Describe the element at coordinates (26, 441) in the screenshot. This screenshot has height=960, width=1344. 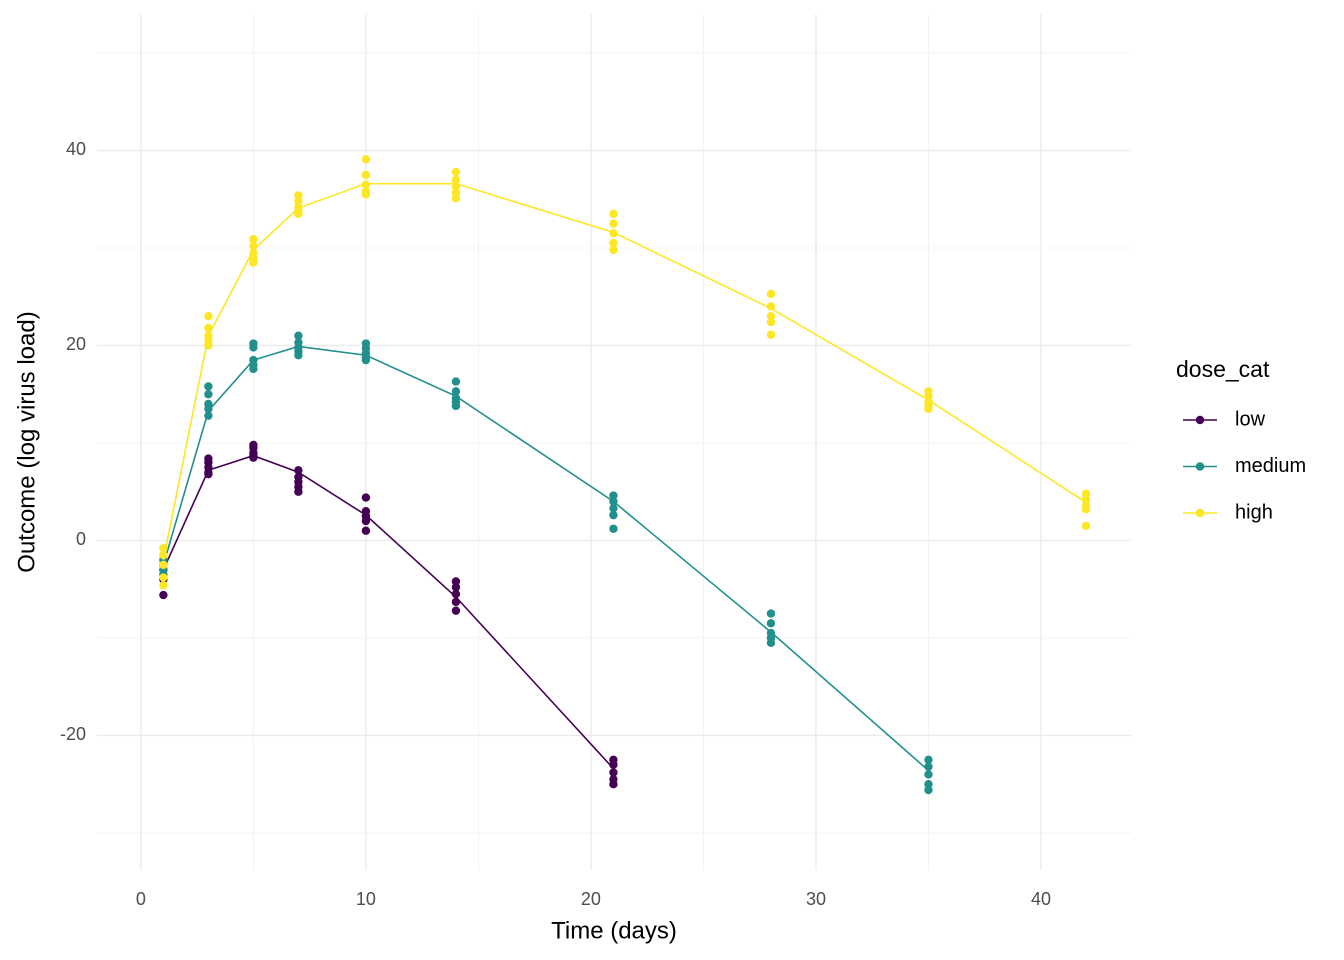
I see `y-axis-title: Outcome (log virus load)` at that location.